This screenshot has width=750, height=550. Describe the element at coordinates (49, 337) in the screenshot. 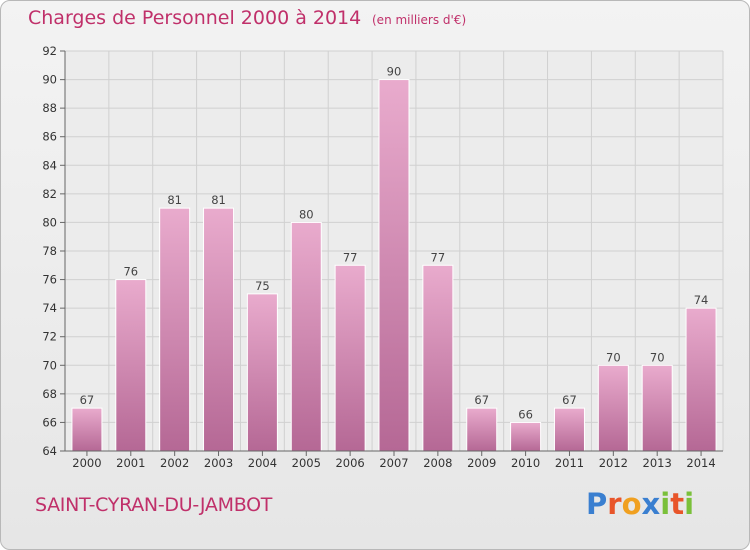

I see `y-tick-label: 72` at that location.